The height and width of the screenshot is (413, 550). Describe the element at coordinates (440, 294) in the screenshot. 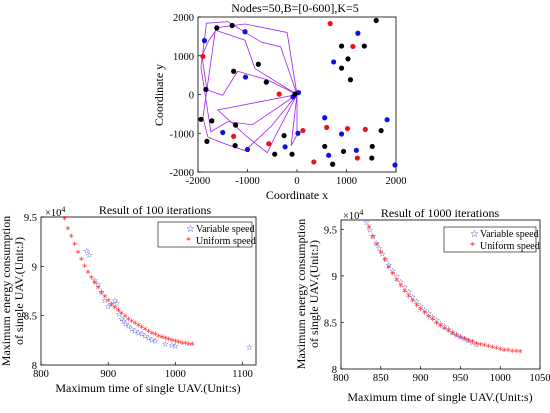

I see `iter1000-axes` at that location.